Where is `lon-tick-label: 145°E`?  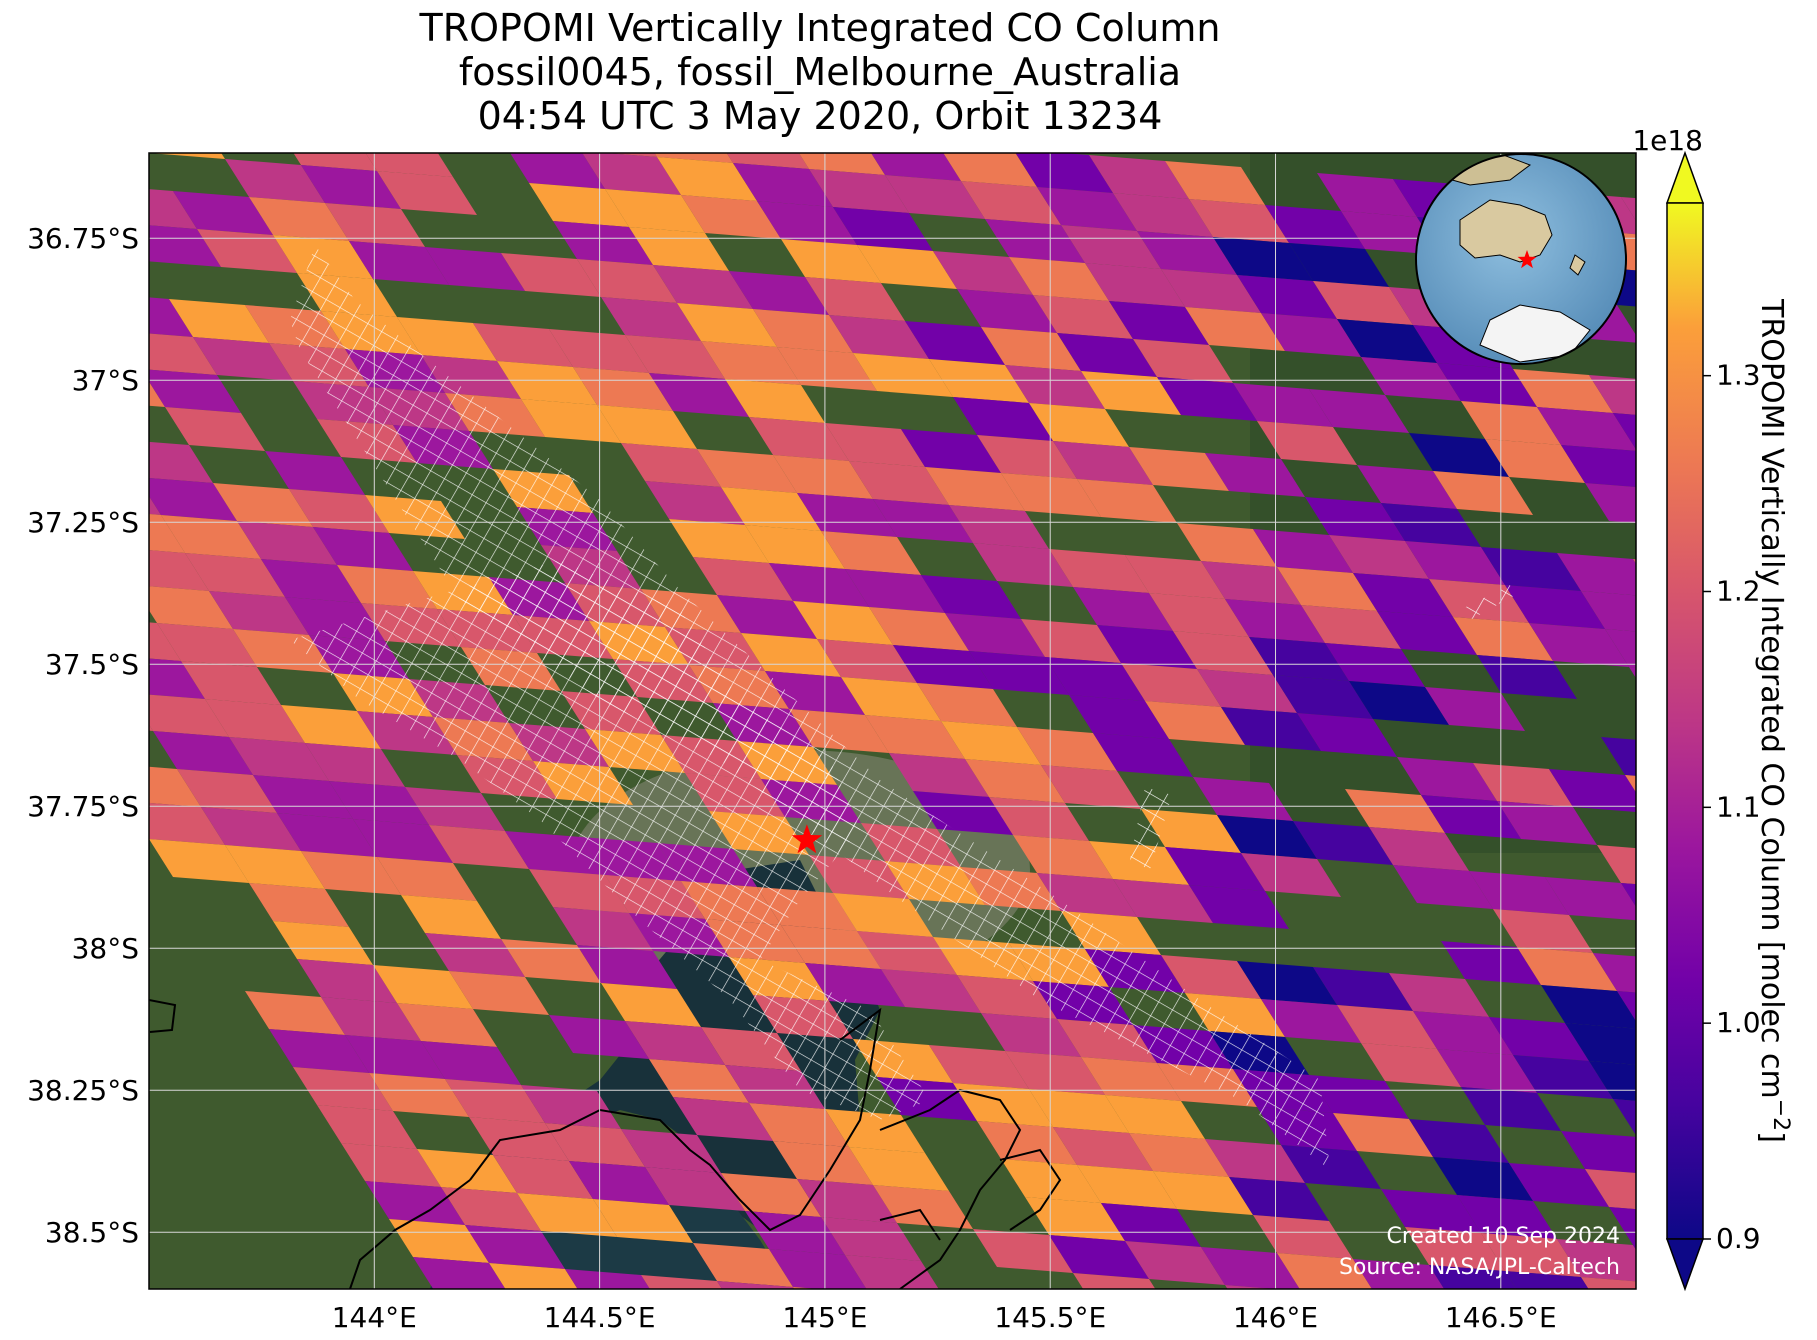 lon-tick-label: 145°E is located at coordinates (824, 1317).